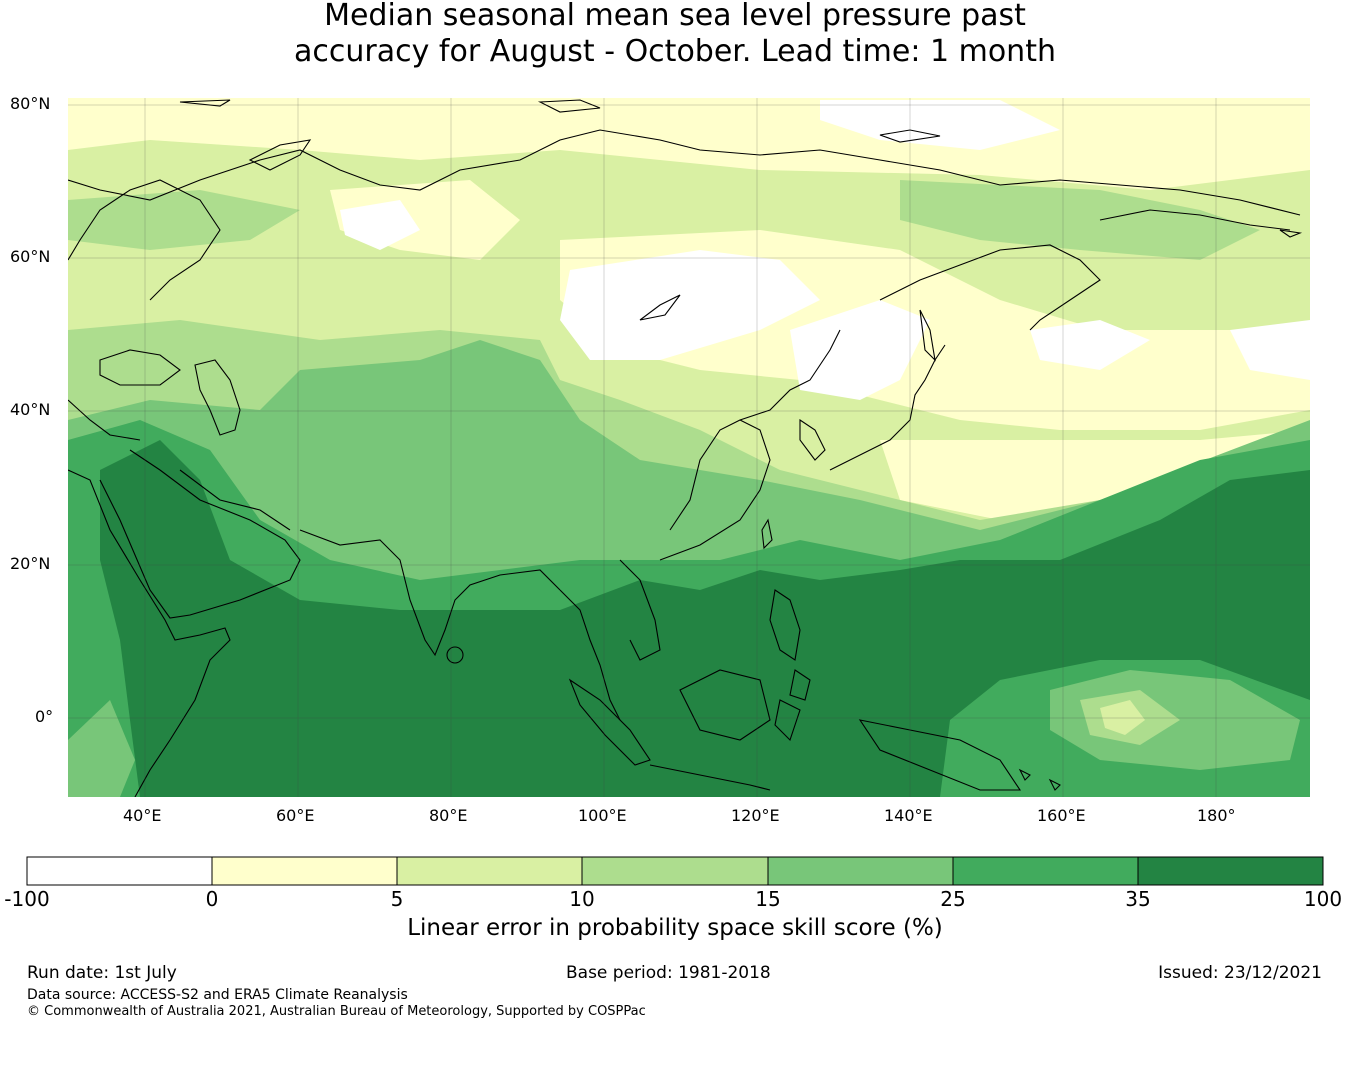 Image resolution: width=1350 pixels, height=1065 pixels. I want to click on lon-label-120e: 120°E, so click(755, 815).